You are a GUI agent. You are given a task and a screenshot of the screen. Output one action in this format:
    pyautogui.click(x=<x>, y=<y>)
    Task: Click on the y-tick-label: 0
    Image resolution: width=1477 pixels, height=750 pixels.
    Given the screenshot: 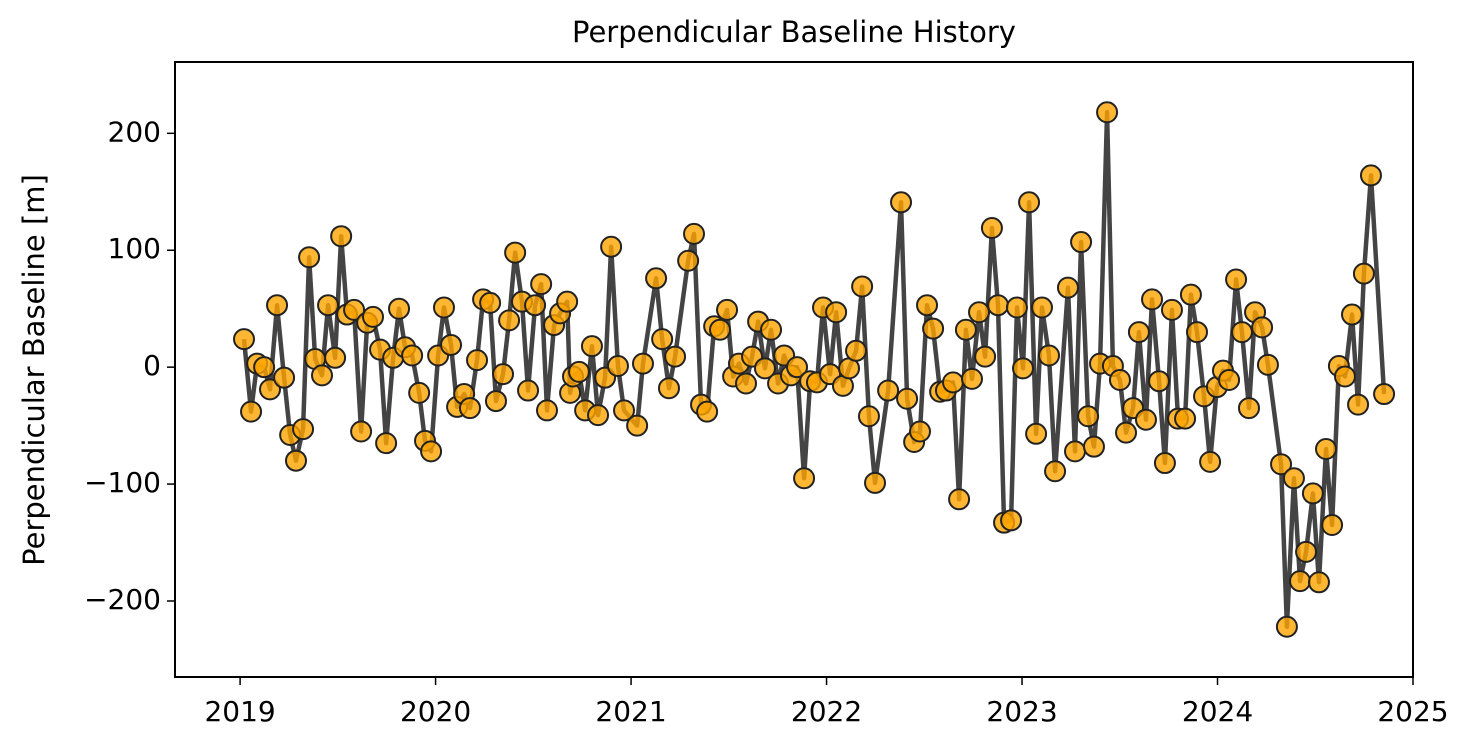 What is the action you would take?
    pyautogui.click(x=152, y=365)
    